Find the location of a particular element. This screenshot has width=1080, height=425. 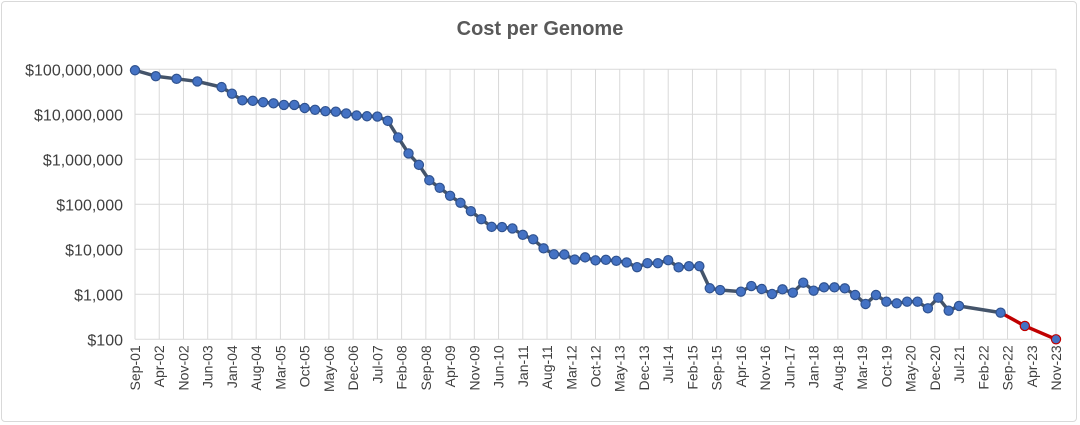

y-tick-label: $1,000 is located at coordinates (98, 295).